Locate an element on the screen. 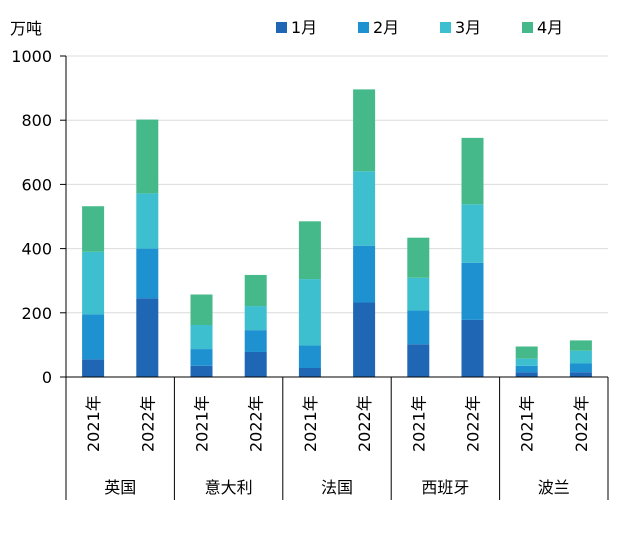 Image resolution: width=638 pixels, height=534 pixels. x-group-label: 法国 is located at coordinates (337, 487).